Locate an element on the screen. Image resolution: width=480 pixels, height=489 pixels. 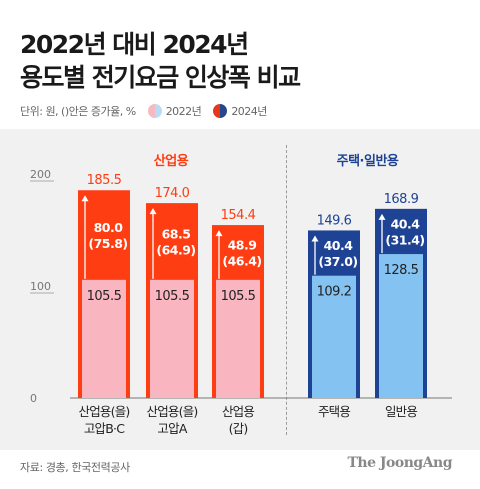
category-label-3-line1: 주택용 is located at coordinates (334, 411).